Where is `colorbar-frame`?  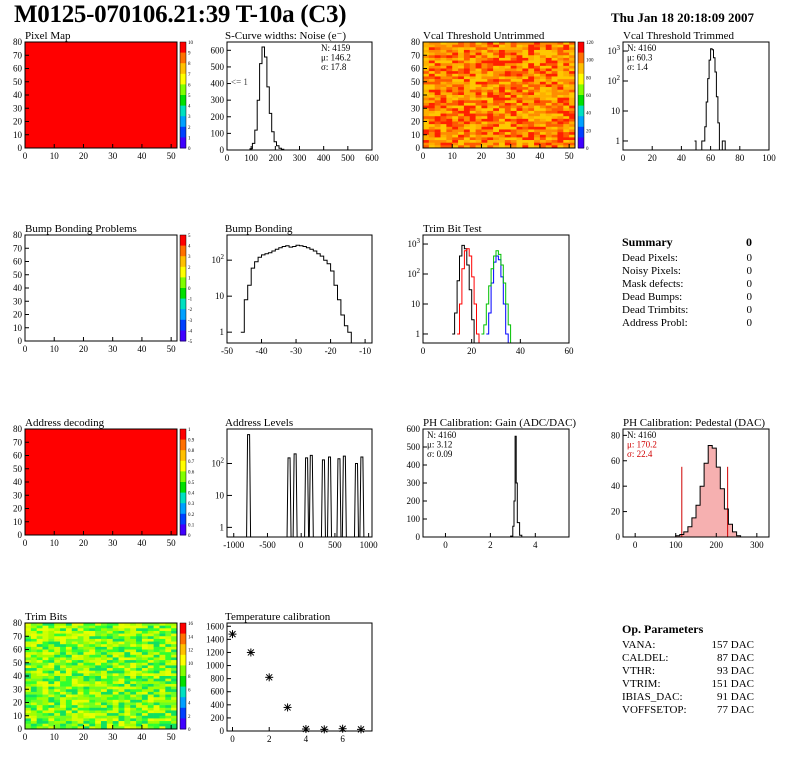
colorbar-frame is located at coordinates (183, 288).